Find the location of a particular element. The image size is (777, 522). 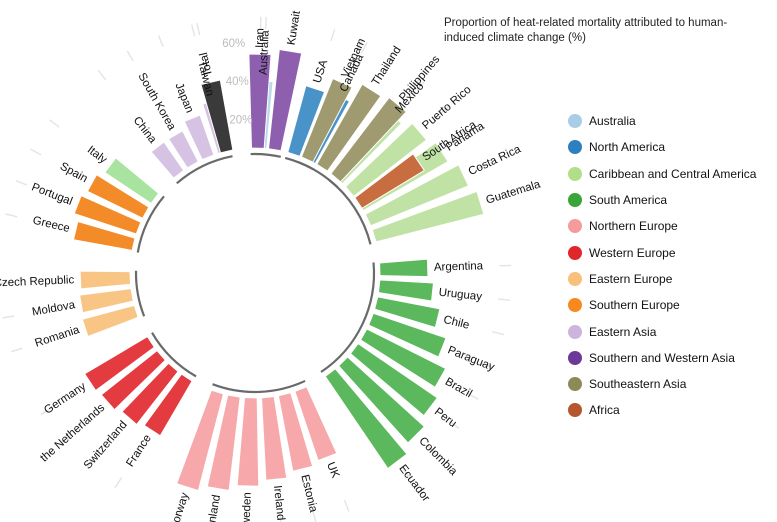

legend-label: Northern Europe is located at coordinates (633, 226).